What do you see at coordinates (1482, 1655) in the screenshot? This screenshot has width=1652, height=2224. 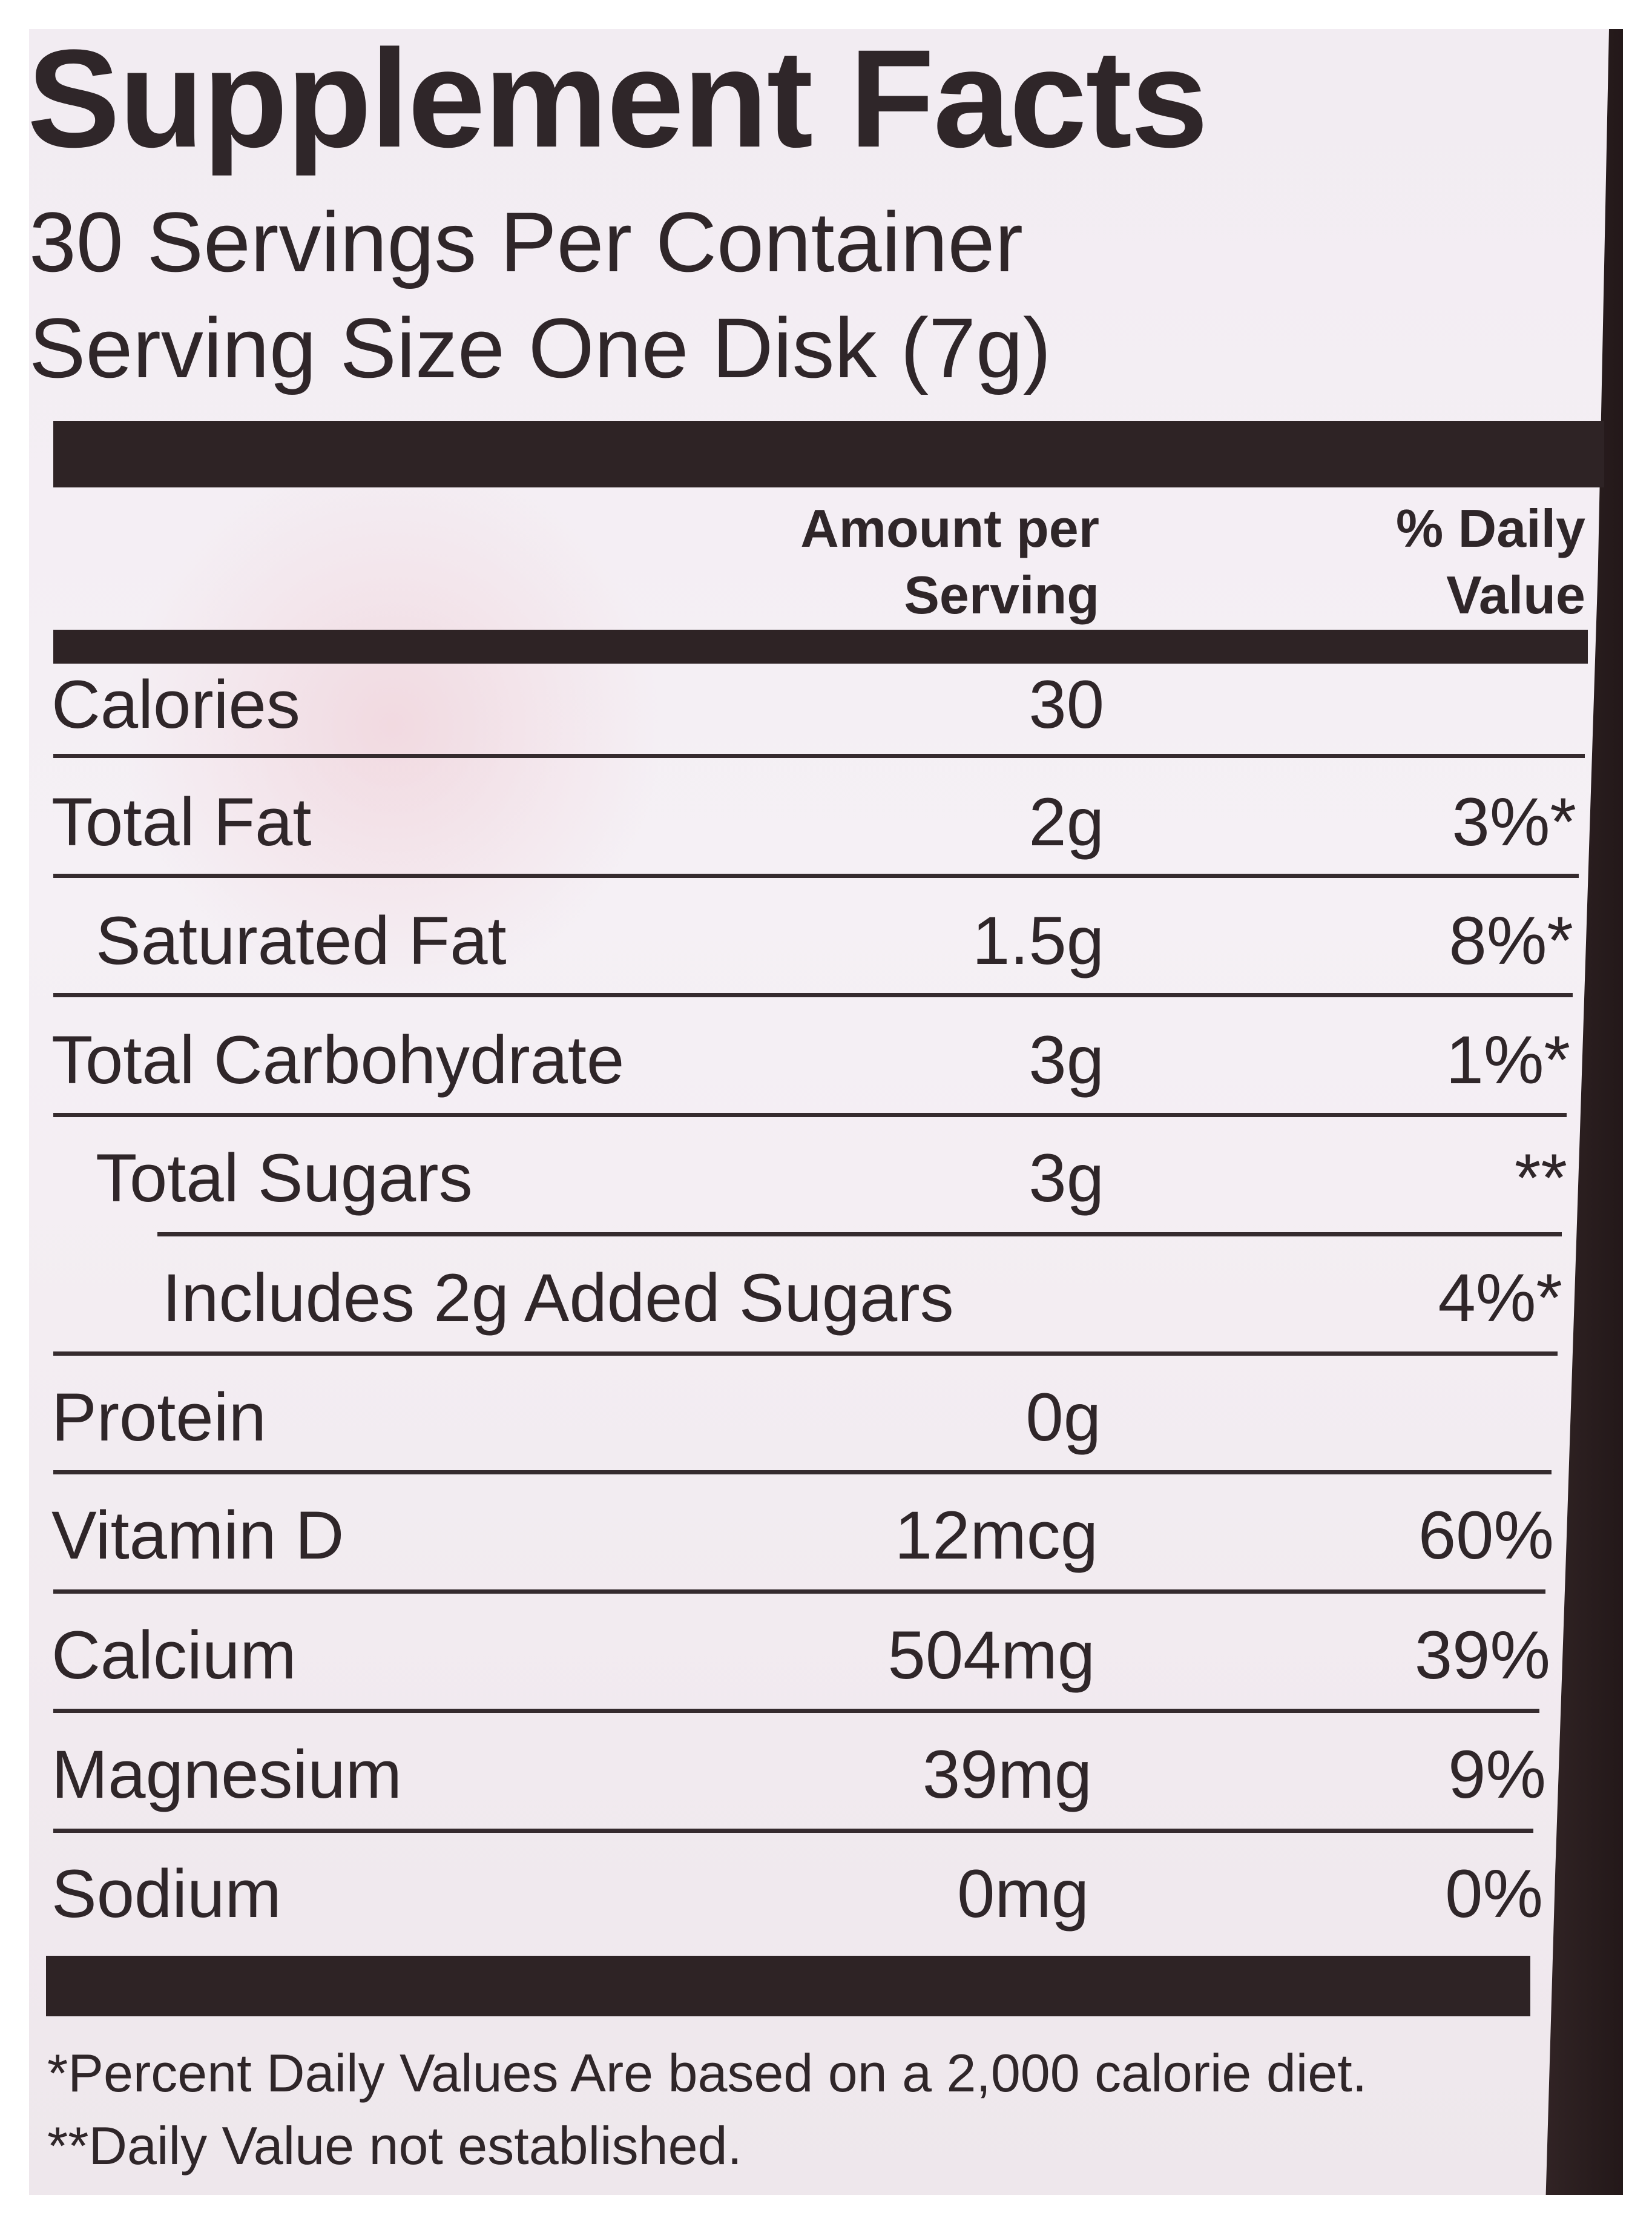 I see `dv-calcium: 39%` at bounding box center [1482, 1655].